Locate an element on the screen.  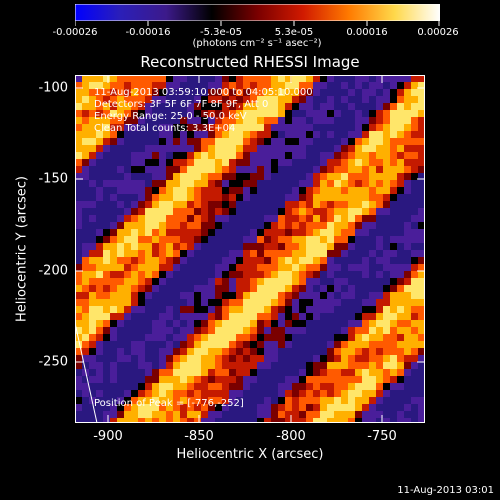
y-axis-label: Heliocentric Y (arcsec) is located at coordinates (22, 249).